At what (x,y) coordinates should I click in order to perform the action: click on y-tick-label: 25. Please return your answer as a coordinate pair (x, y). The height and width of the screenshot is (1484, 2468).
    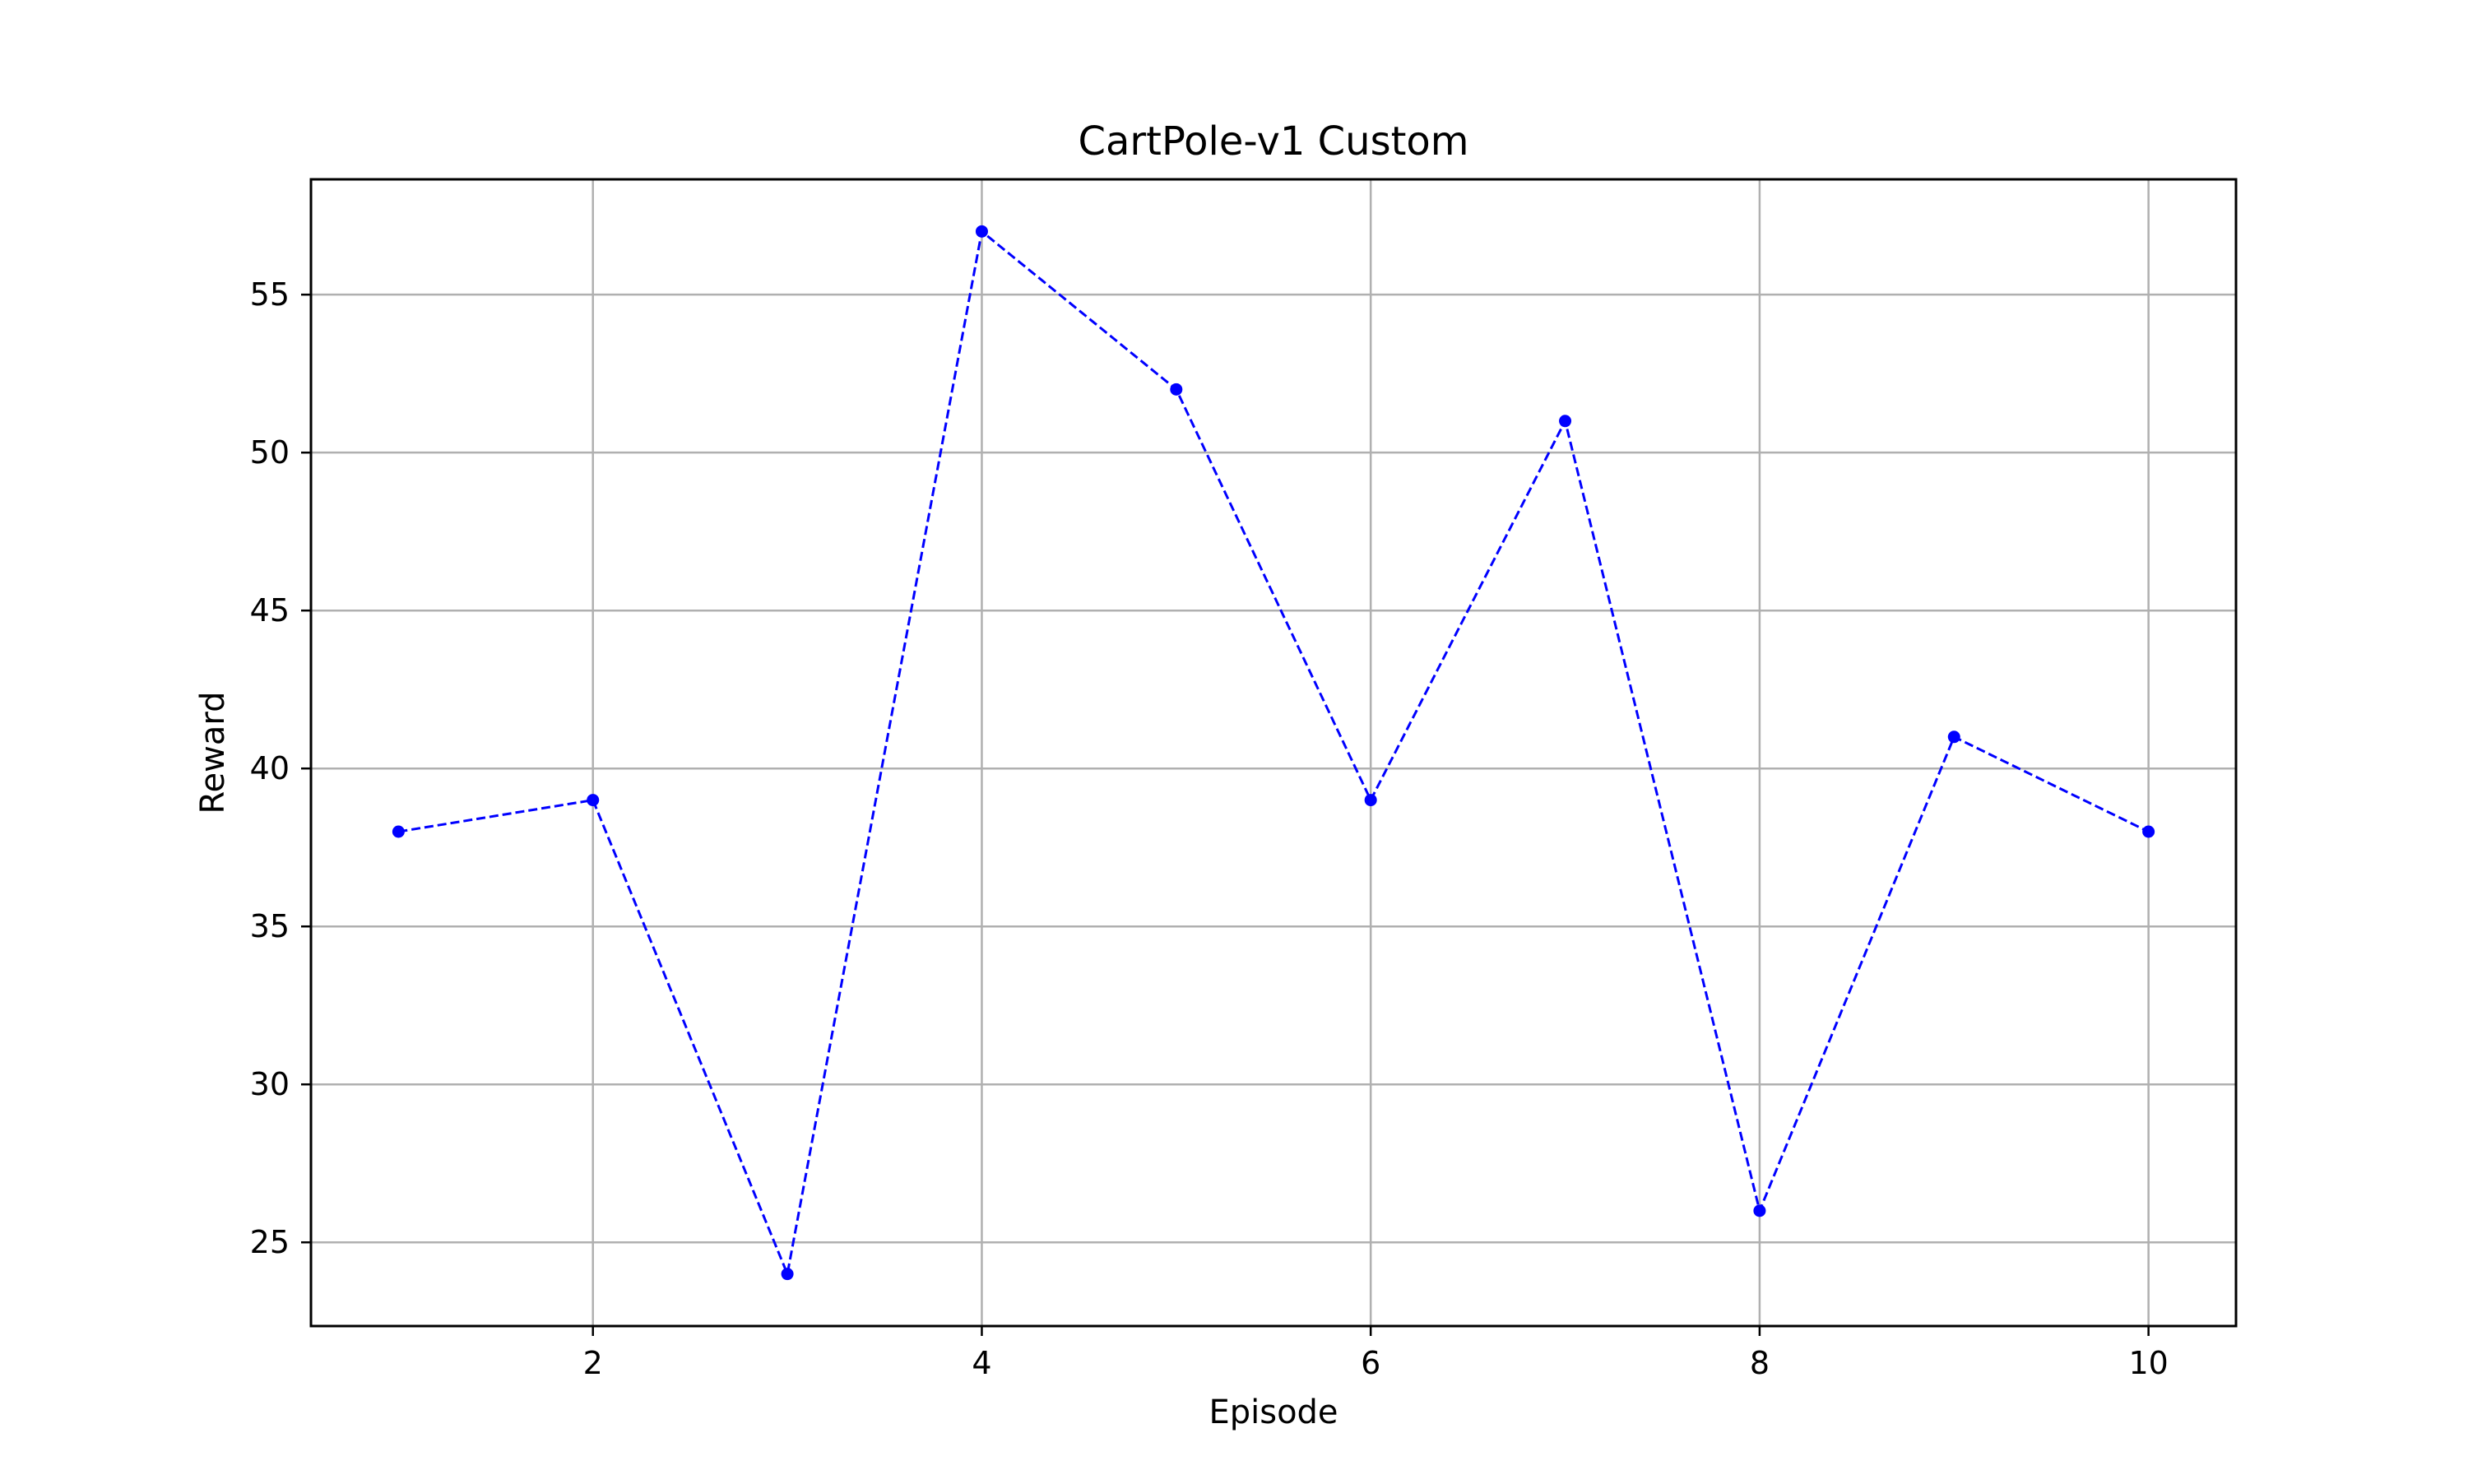
    Looking at the image, I should click on (270, 1242).